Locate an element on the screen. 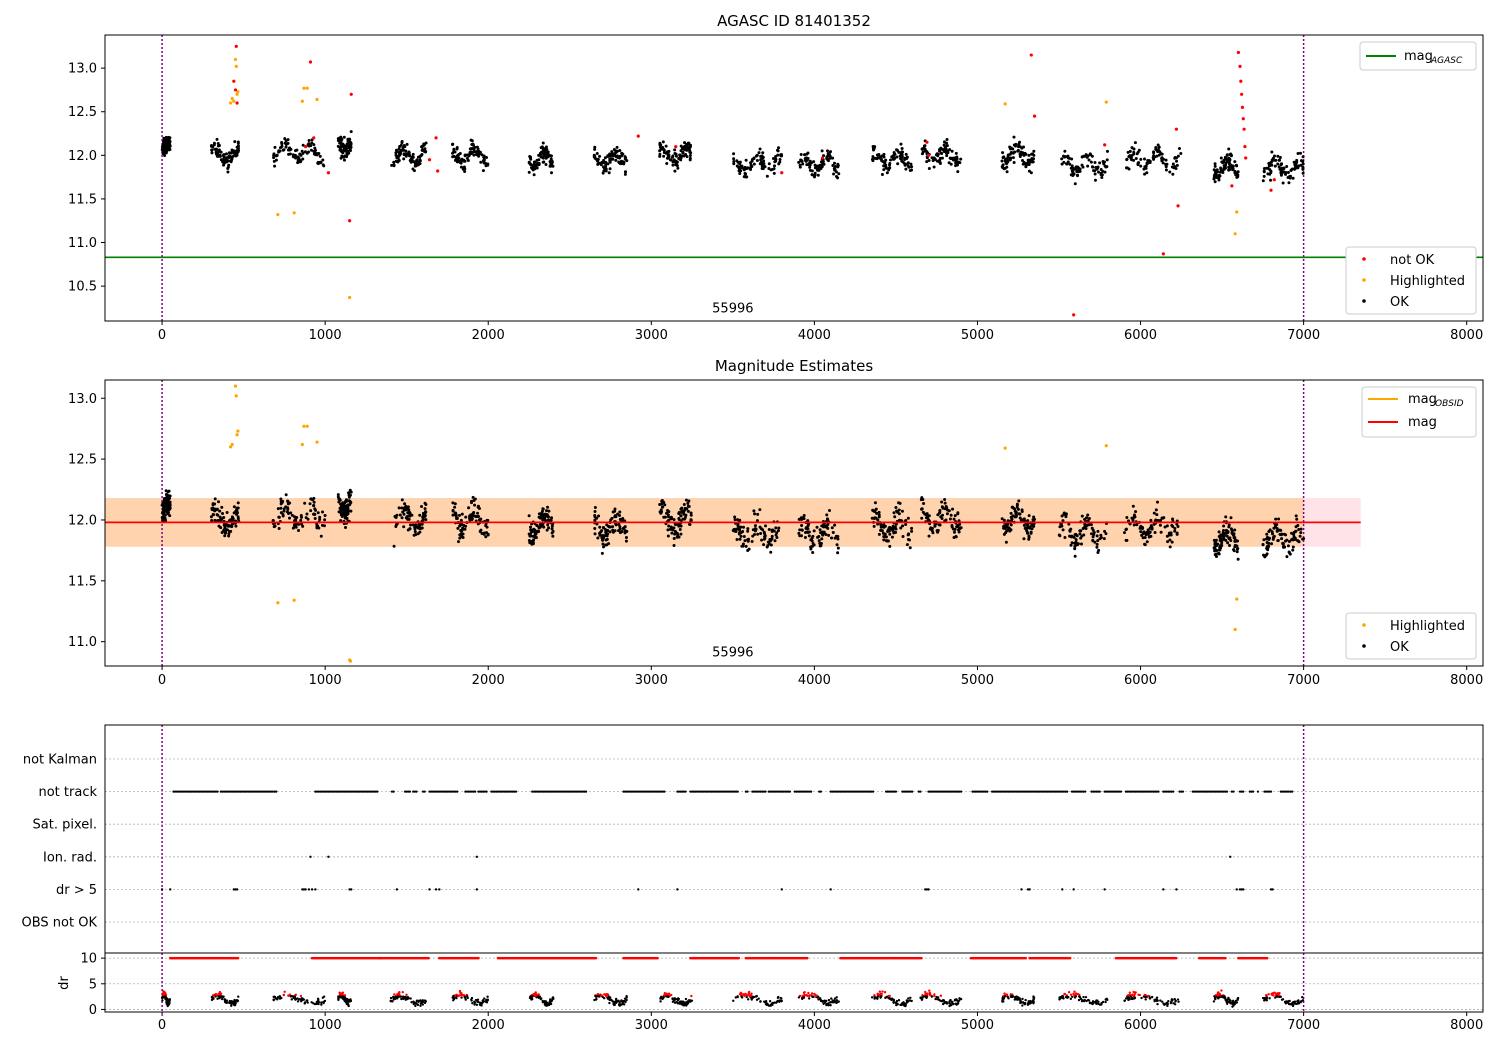 The width and height of the screenshot is (1500, 1050). legend-marker is located at coordinates (1364, 280).